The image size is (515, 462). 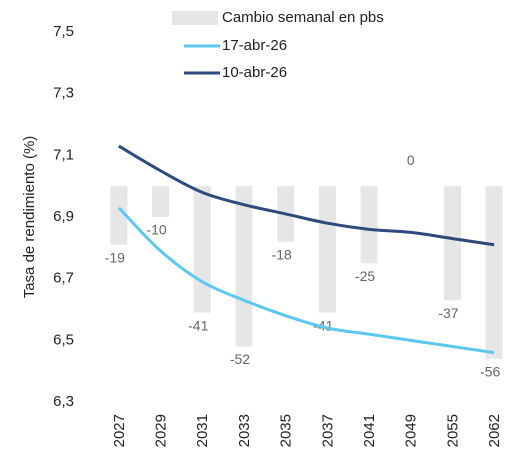 What do you see at coordinates (365, 276) in the screenshot?
I see `value-label: -25` at bounding box center [365, 276].